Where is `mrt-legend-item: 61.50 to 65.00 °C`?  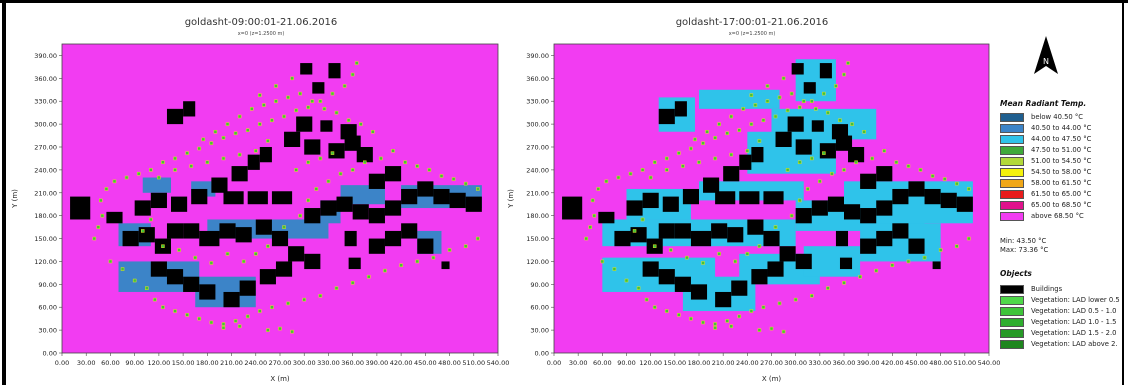
mrt-legend-item: 61.50 to 65.00 °C is located at coordinates (1045, 194).